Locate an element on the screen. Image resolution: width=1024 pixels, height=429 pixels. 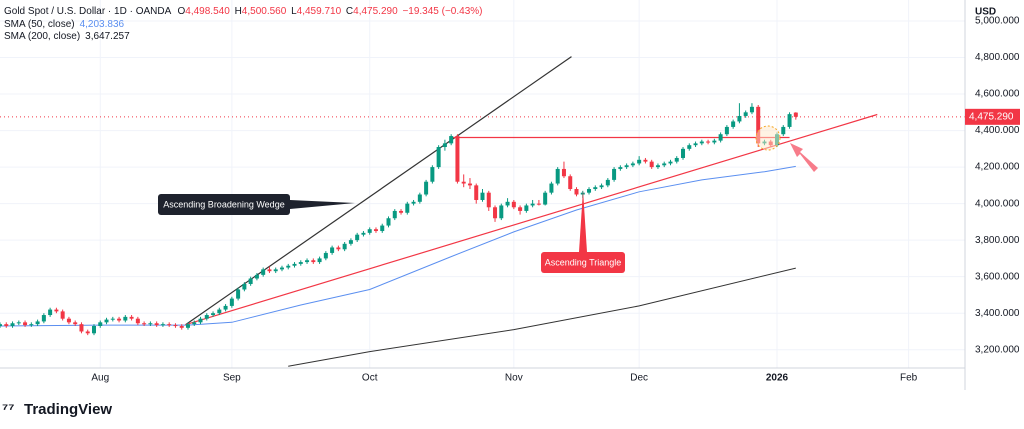
y-tick-label: 3,600.000 is located at coordinates (997, 276).